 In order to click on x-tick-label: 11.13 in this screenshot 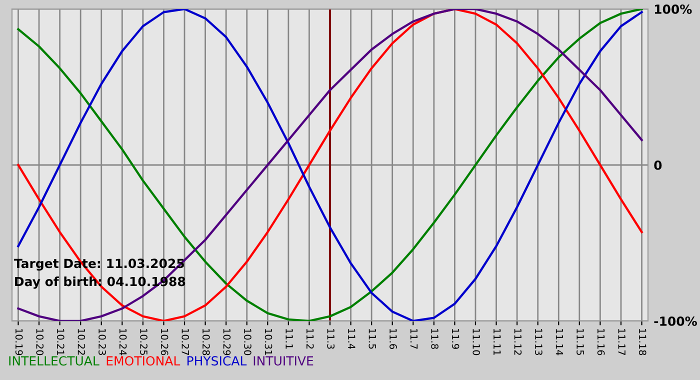, I will do `click(538, 342)`.